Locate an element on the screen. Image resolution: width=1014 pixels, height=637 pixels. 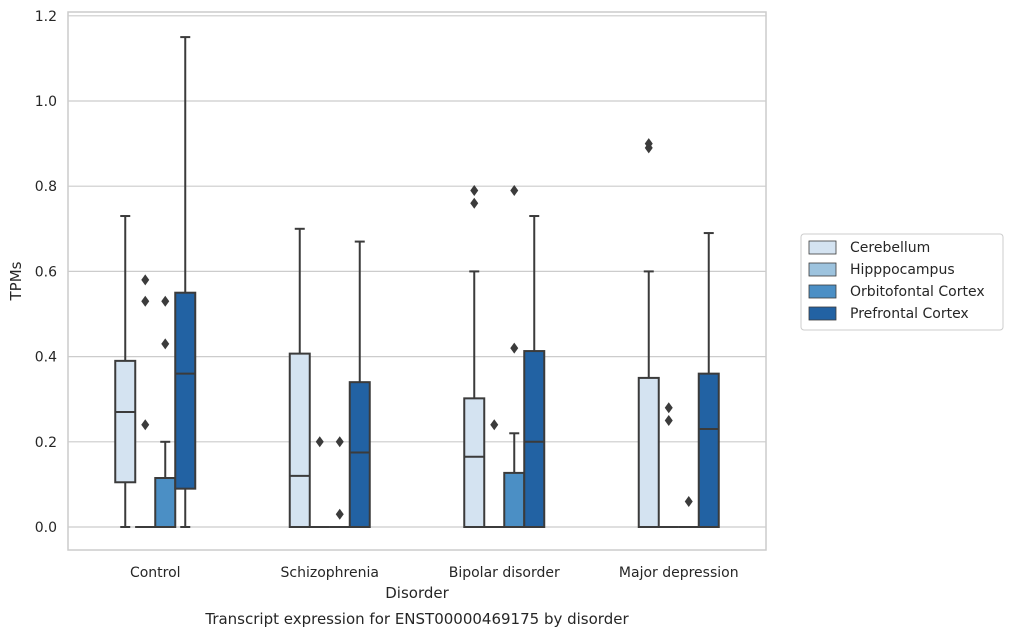
legend-frame is located at coordinates (902, 282).